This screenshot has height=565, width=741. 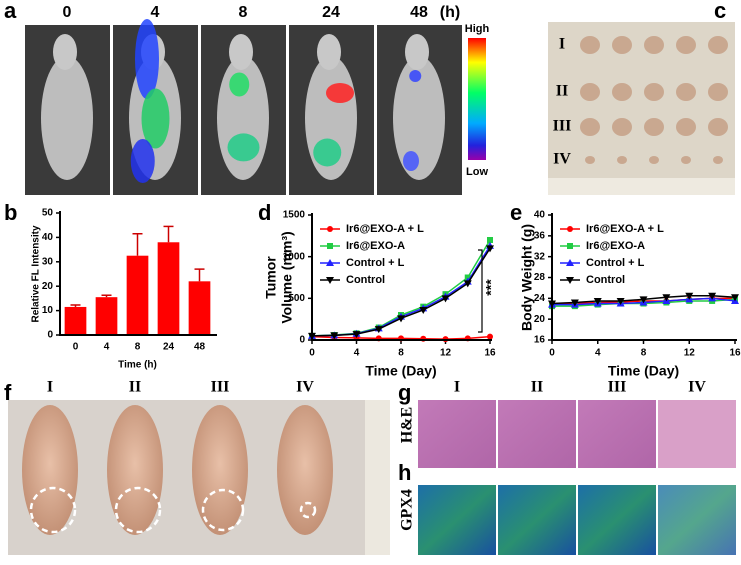 I want to click on group-label: I, so click(x=50, y=387).